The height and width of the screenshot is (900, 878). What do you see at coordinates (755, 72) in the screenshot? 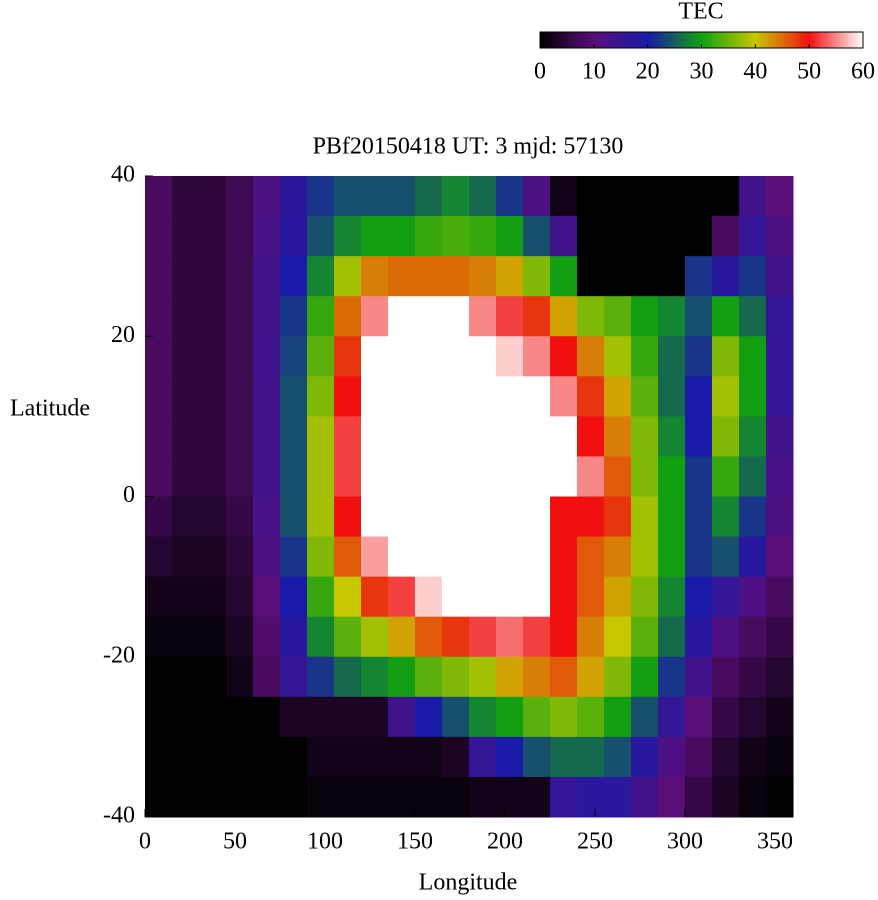
I see `colorbar-tick-label: 40` at bounding box center [755, 72].